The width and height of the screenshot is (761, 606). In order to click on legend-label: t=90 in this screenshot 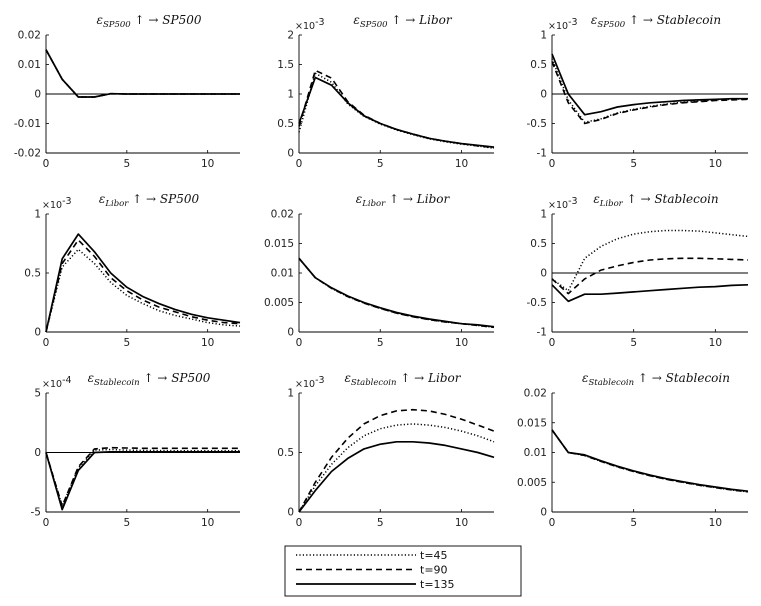, I will do `click(434, 570)`.